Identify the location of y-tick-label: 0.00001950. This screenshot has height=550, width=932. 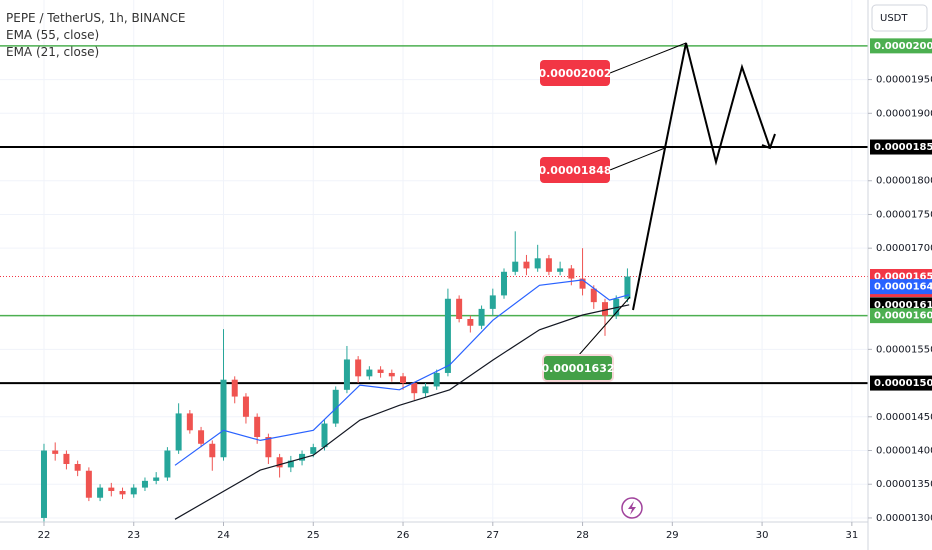
(904, 80).